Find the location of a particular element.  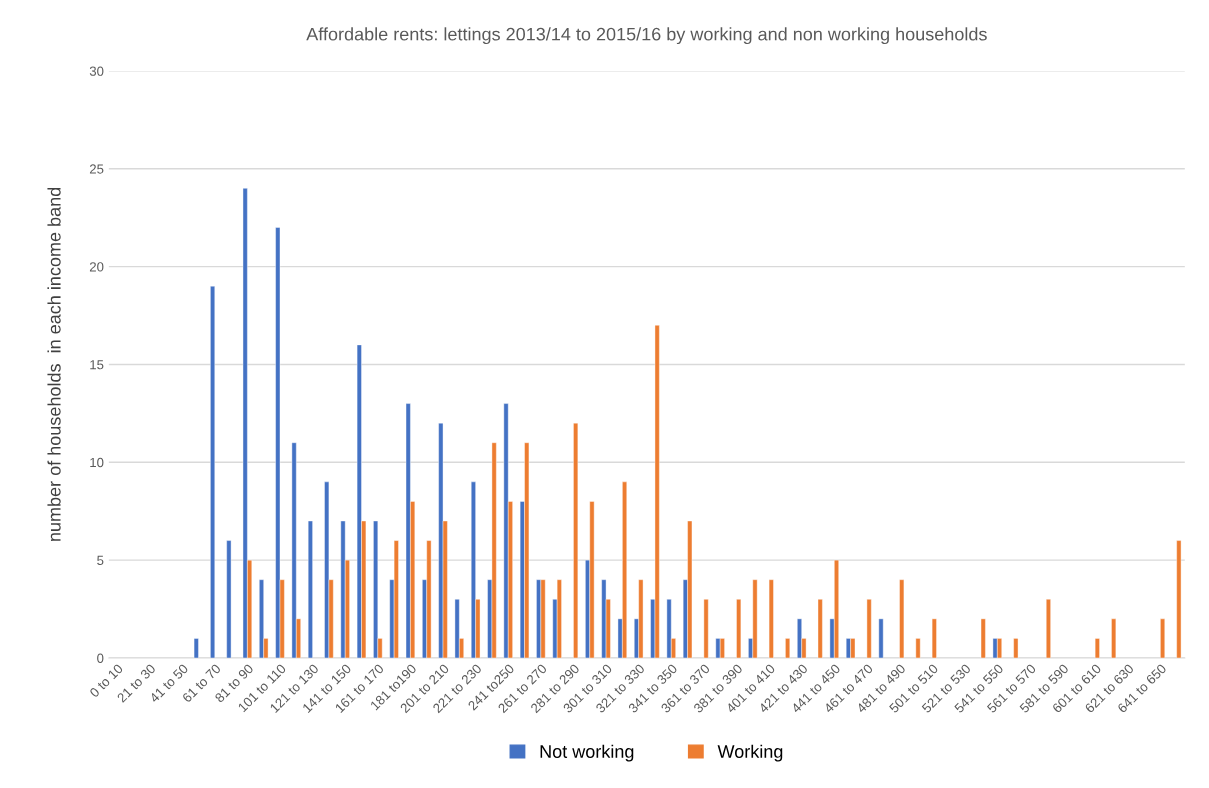

y-tick-label: 5 is located at coordinates (100, 560).